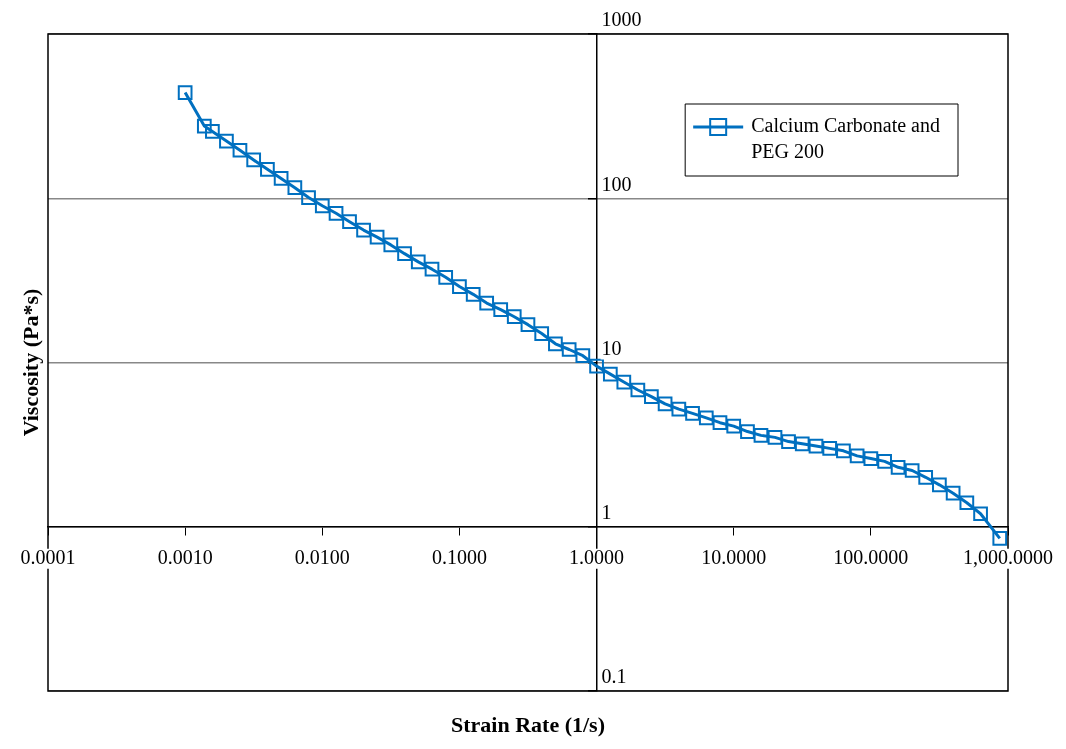 This screenshot has width=1066, height=749. Describe the element at coordinates (1008, 557) in the screenshot. I see `x-tick-label: 1,000.0000` at that location.